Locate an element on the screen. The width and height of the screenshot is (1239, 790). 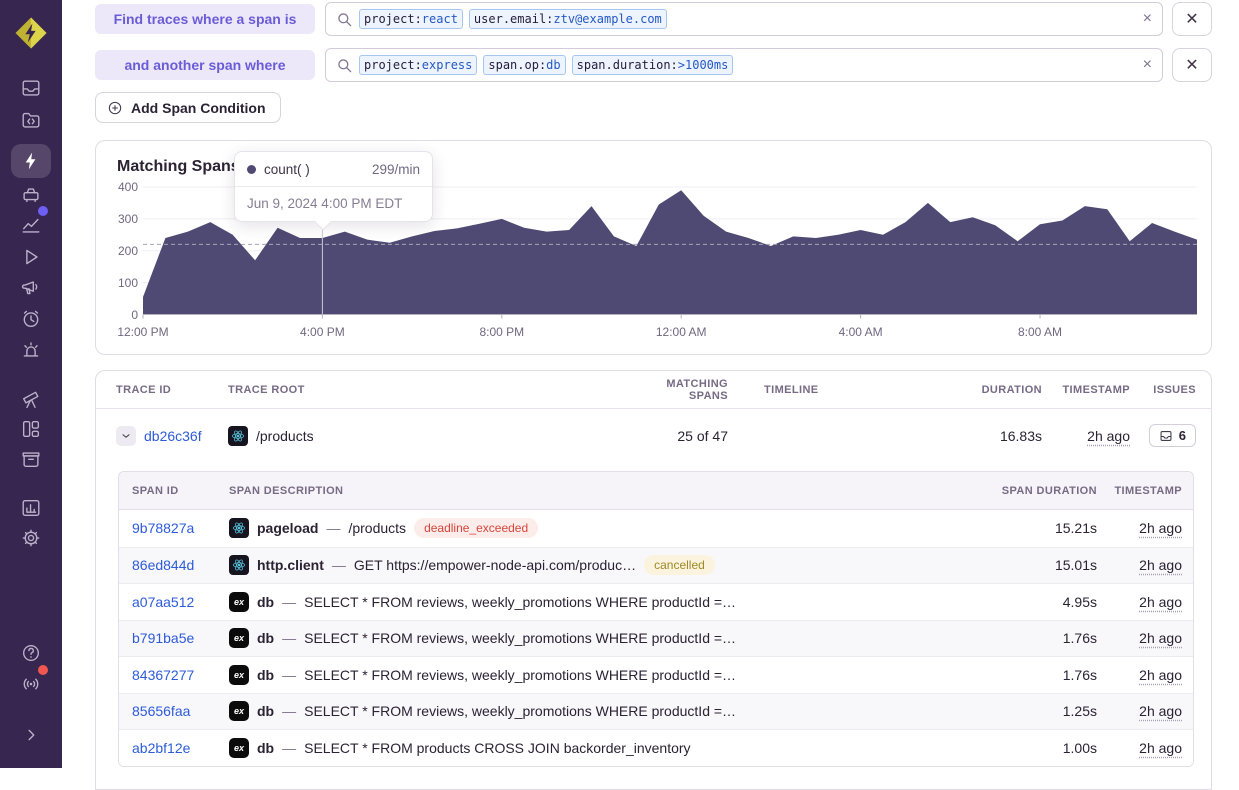
tooltip-value: 299/min is located at coordinates (395, 169).